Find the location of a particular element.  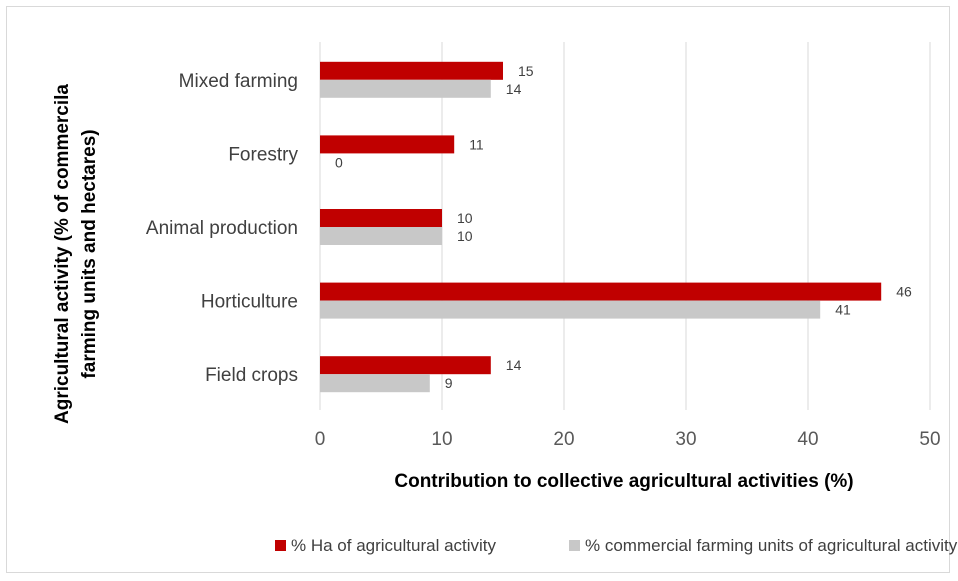

x-tick-labels: 0 10 20 30 40 50 is located at coordinates (628, 439).